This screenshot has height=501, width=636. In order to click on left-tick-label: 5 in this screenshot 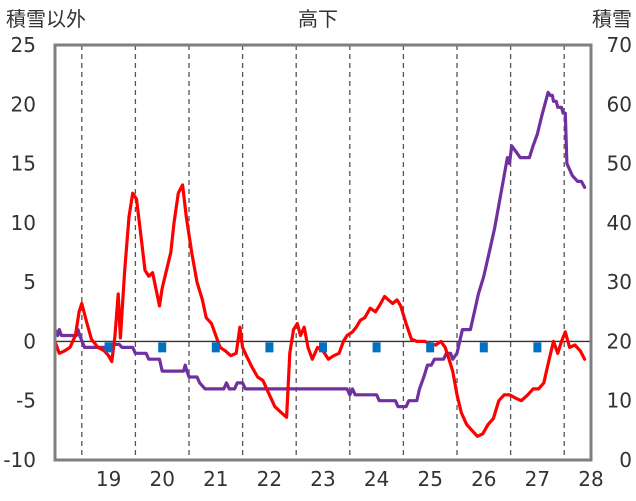, I will do `click(29, 282)`.